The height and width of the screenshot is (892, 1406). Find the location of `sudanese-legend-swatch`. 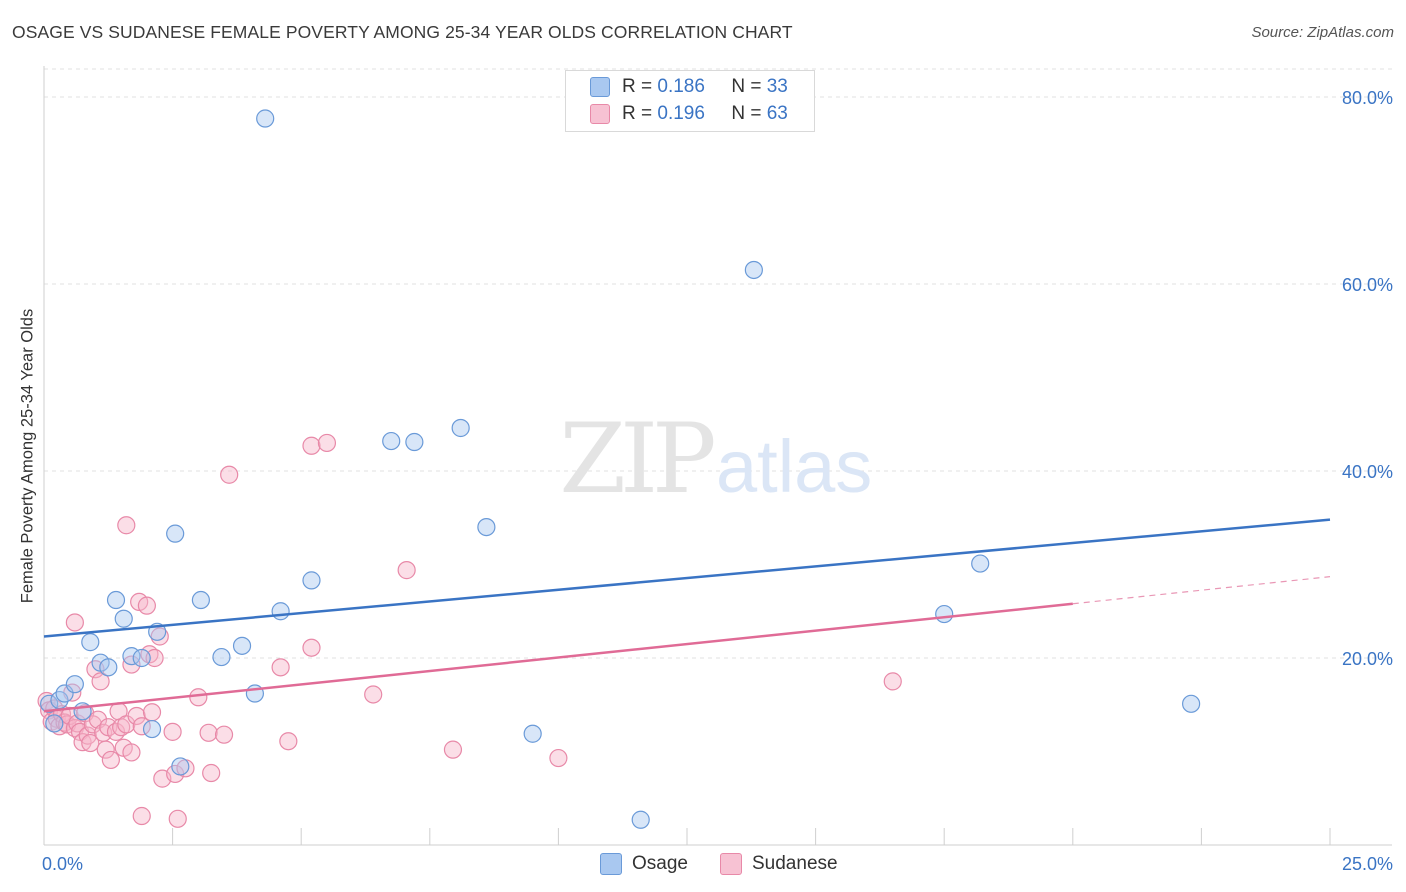

sudanese-legend-swatch is located at coordinates (731, 864).